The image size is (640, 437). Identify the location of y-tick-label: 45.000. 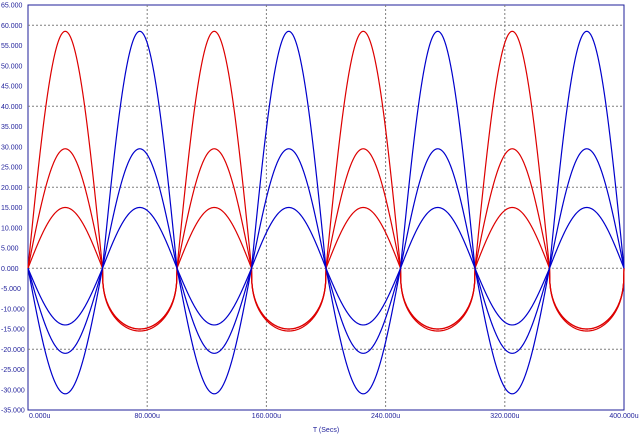
(12, 87).